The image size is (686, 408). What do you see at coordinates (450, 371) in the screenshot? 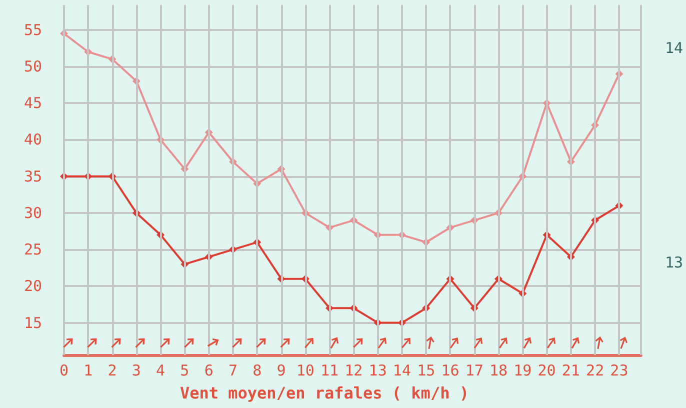
I see `x-tick-label: 16` at bounding box center [450, 371].